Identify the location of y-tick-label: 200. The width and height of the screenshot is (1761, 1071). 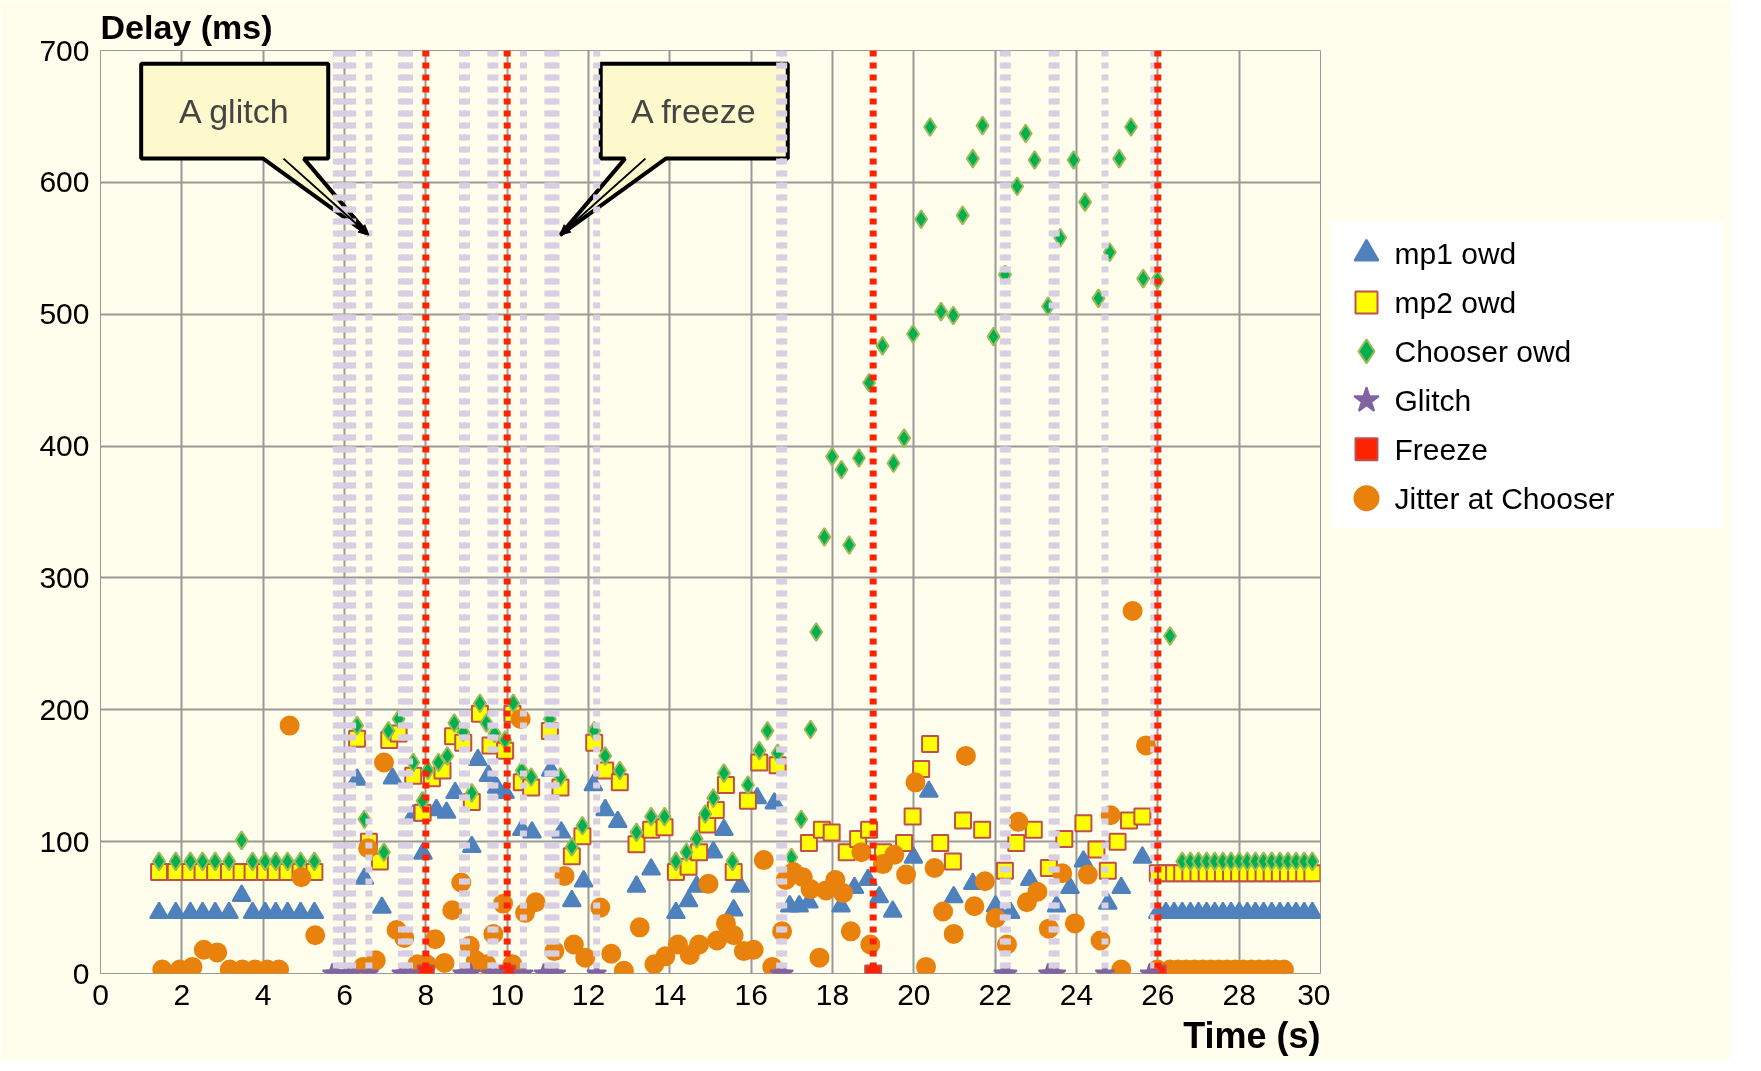
(64, 709).